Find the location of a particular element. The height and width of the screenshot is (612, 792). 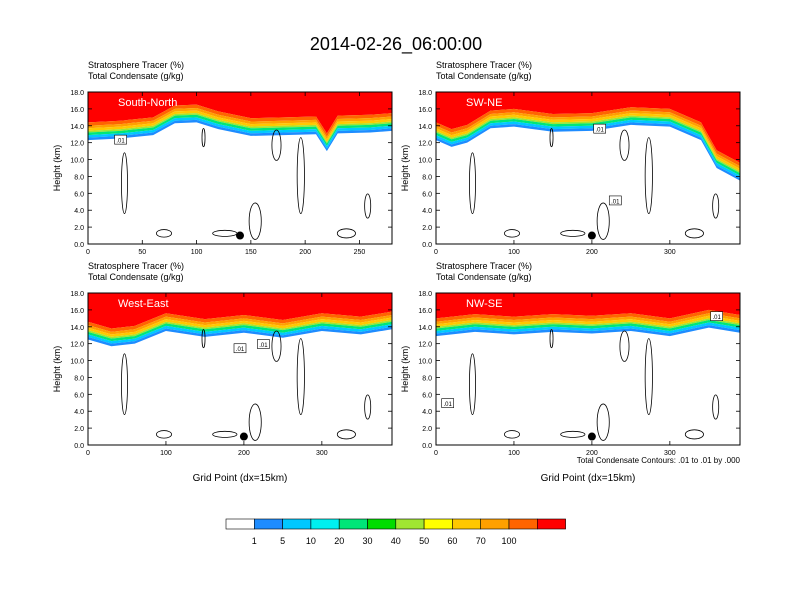

contour-label-2-box is located at coordinates (615, 200).